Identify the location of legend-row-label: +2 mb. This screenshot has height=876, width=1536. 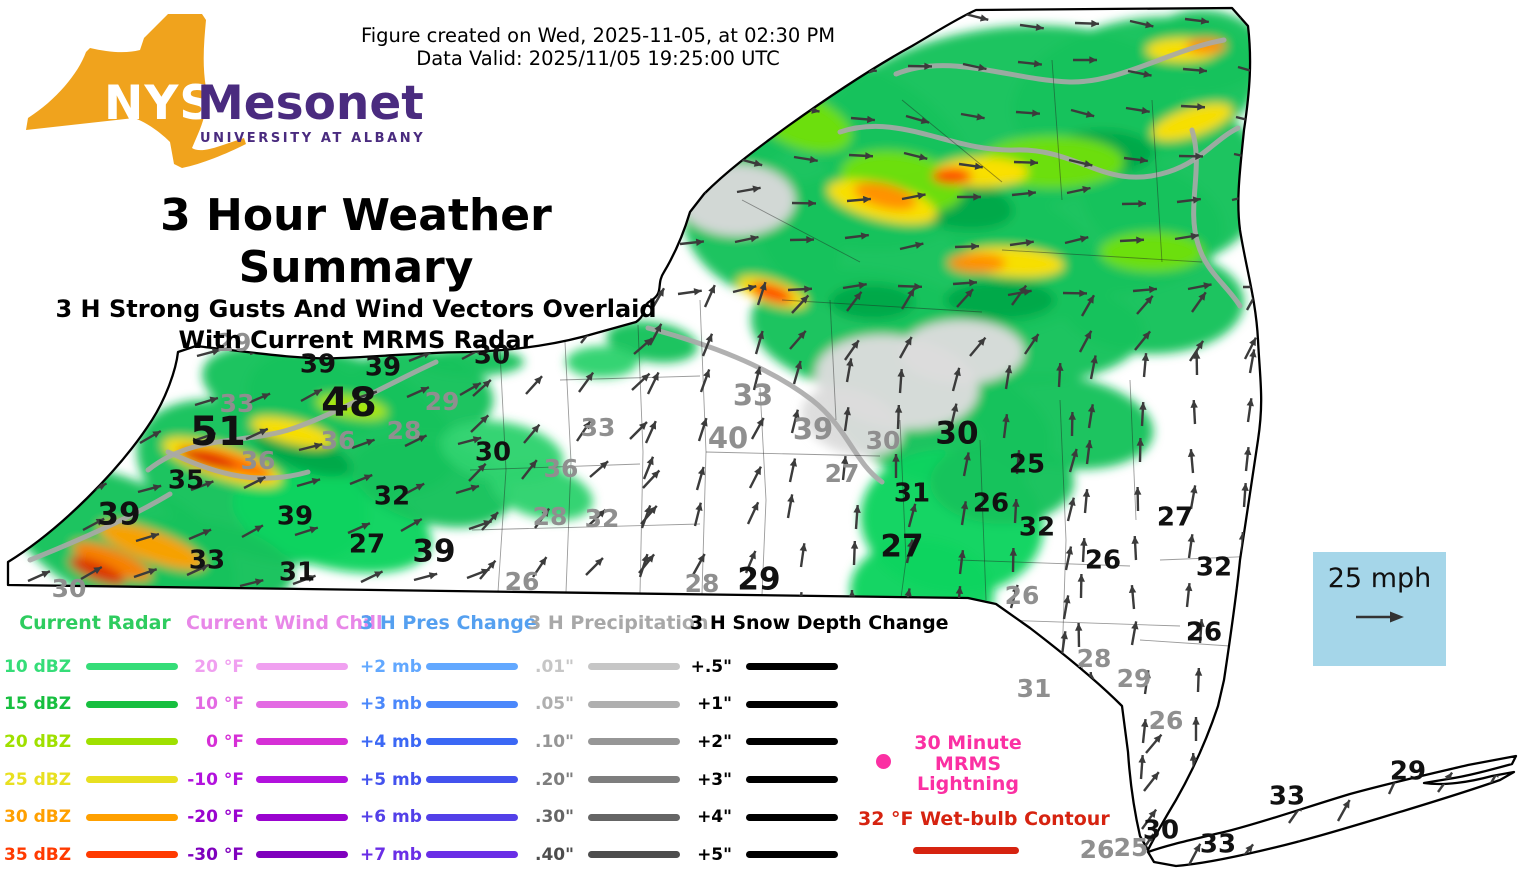
(391, 666).